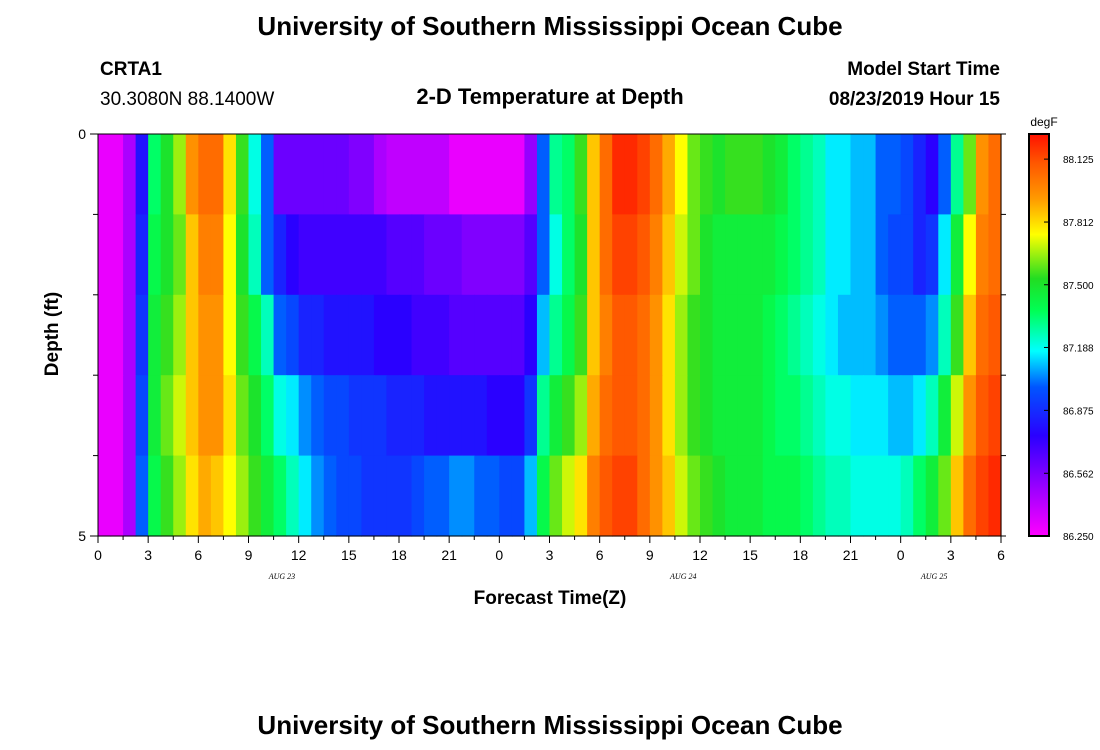 The image size is (1100, 750). What do you see at coordinates (1078, 537) in the screenshot?
I see `colorbar-tick-label: 86.250` at bounding box center [1078, 537].